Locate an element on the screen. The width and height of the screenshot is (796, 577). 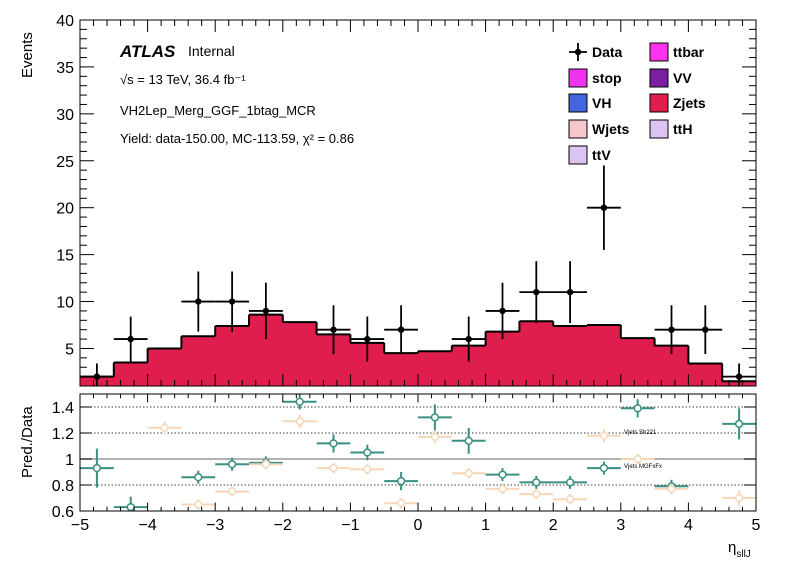
legend-label: ttH is located at coordinates (682, 129).